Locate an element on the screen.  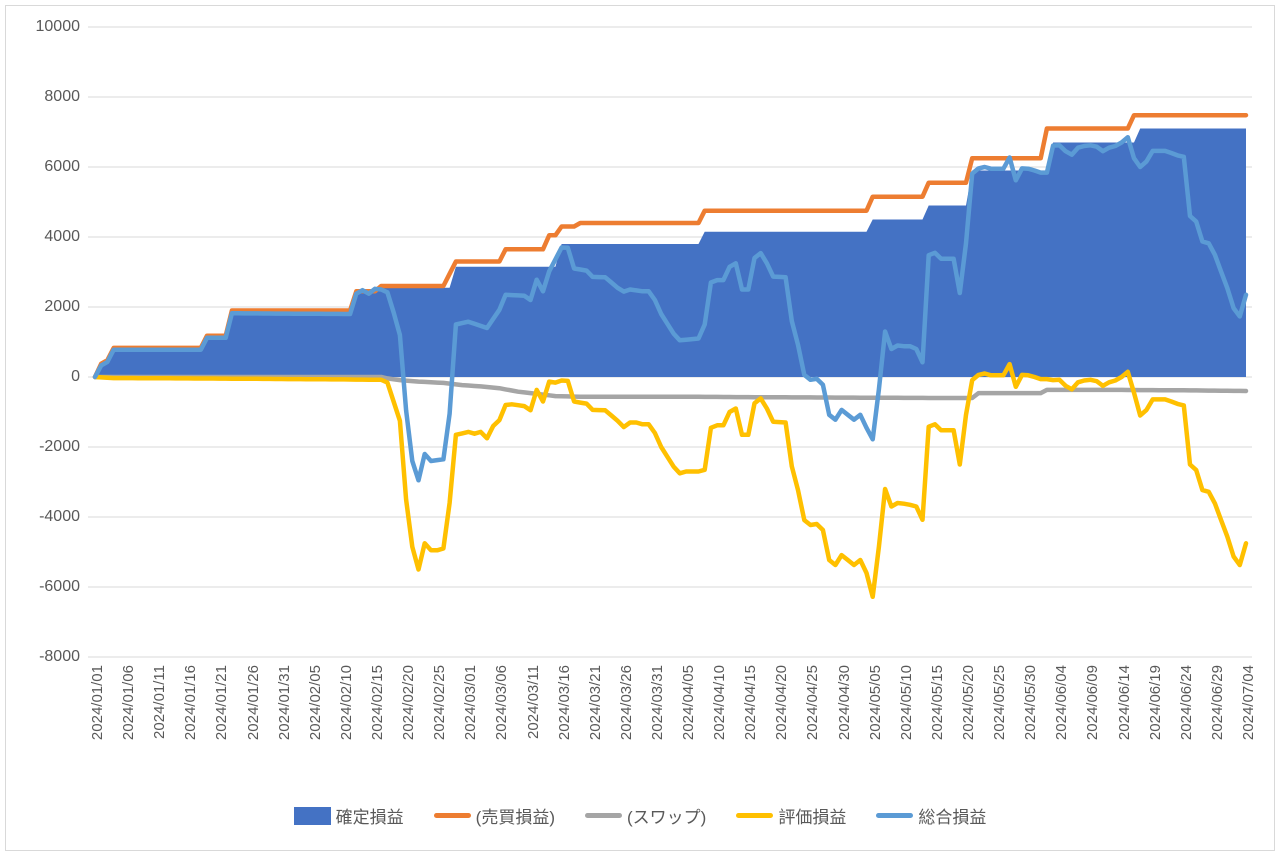
x-axis-label: 2024/03/26 is located at coordinates (626, 703).